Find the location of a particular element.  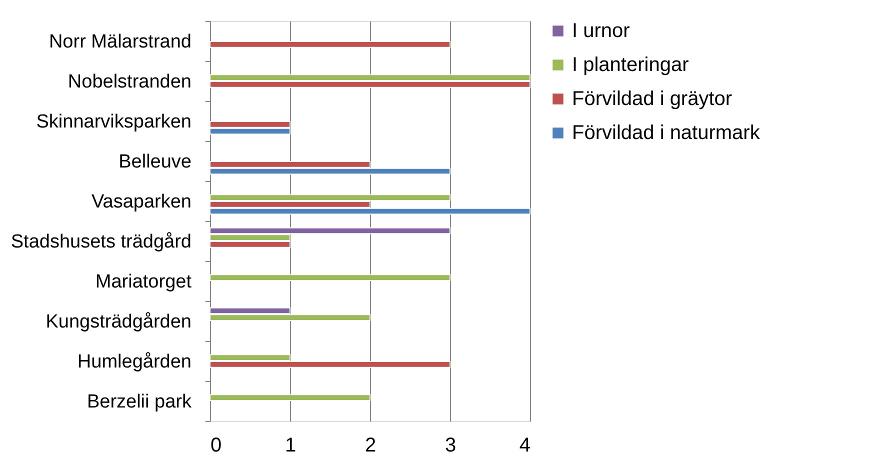

legend-label: I urnor is located at coordinates (601, 31).